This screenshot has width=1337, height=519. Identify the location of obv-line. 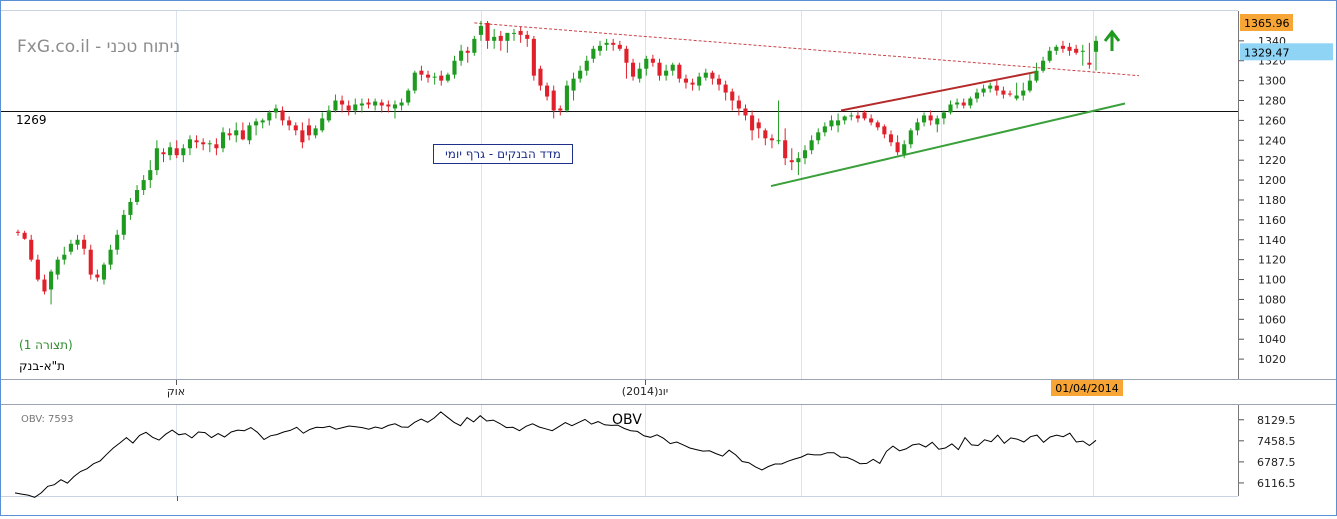
(555, 454).